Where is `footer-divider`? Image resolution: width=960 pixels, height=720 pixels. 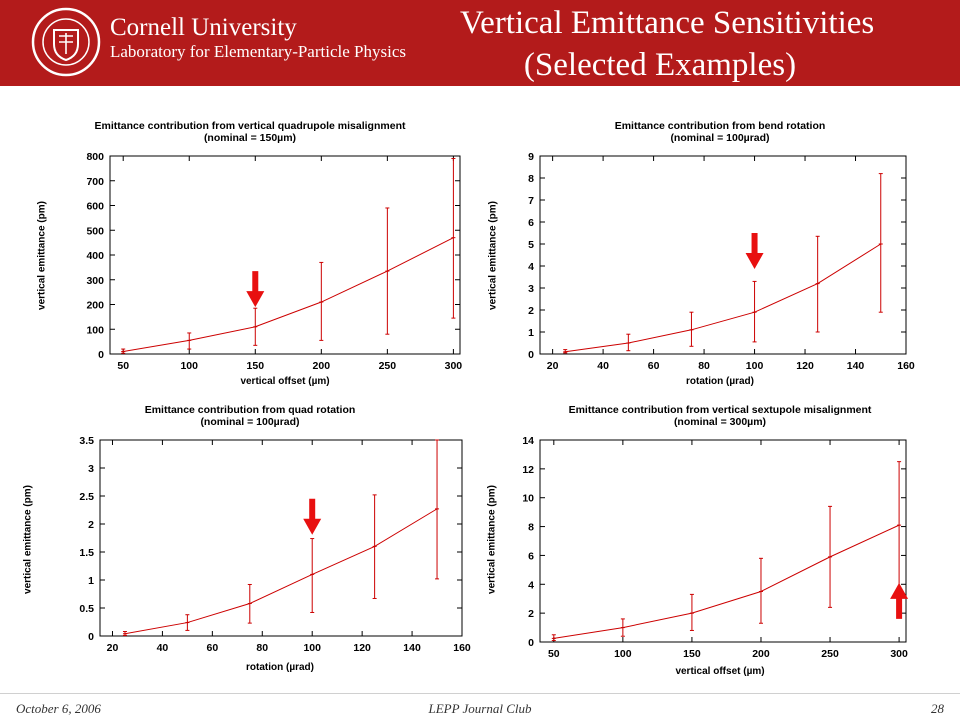
footer-divider is located at coordinates (480, 693).